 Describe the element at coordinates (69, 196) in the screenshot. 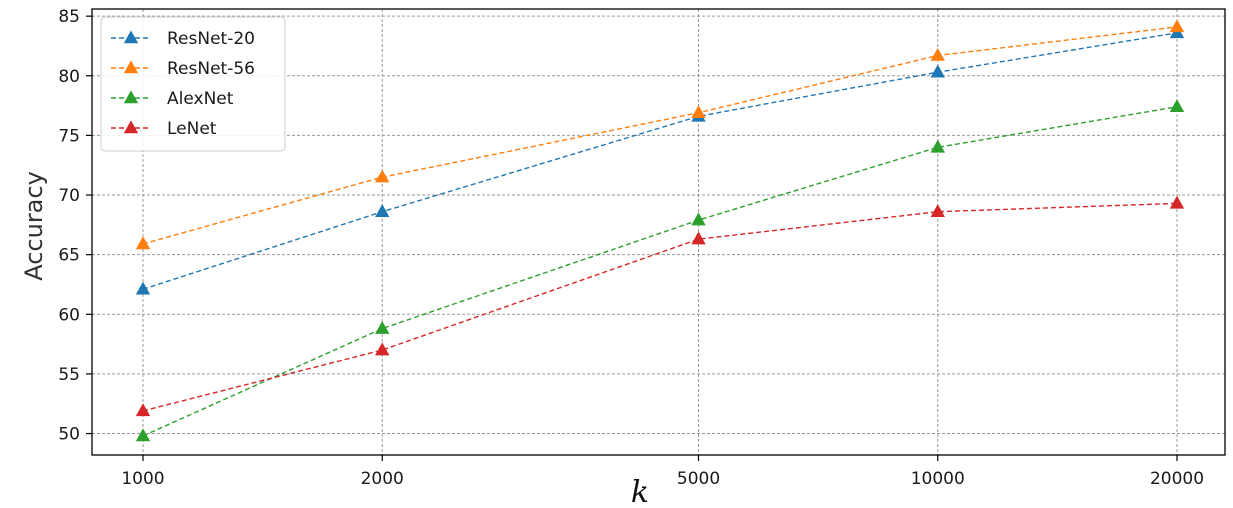

I see `y-tick-label: 70` at that location.